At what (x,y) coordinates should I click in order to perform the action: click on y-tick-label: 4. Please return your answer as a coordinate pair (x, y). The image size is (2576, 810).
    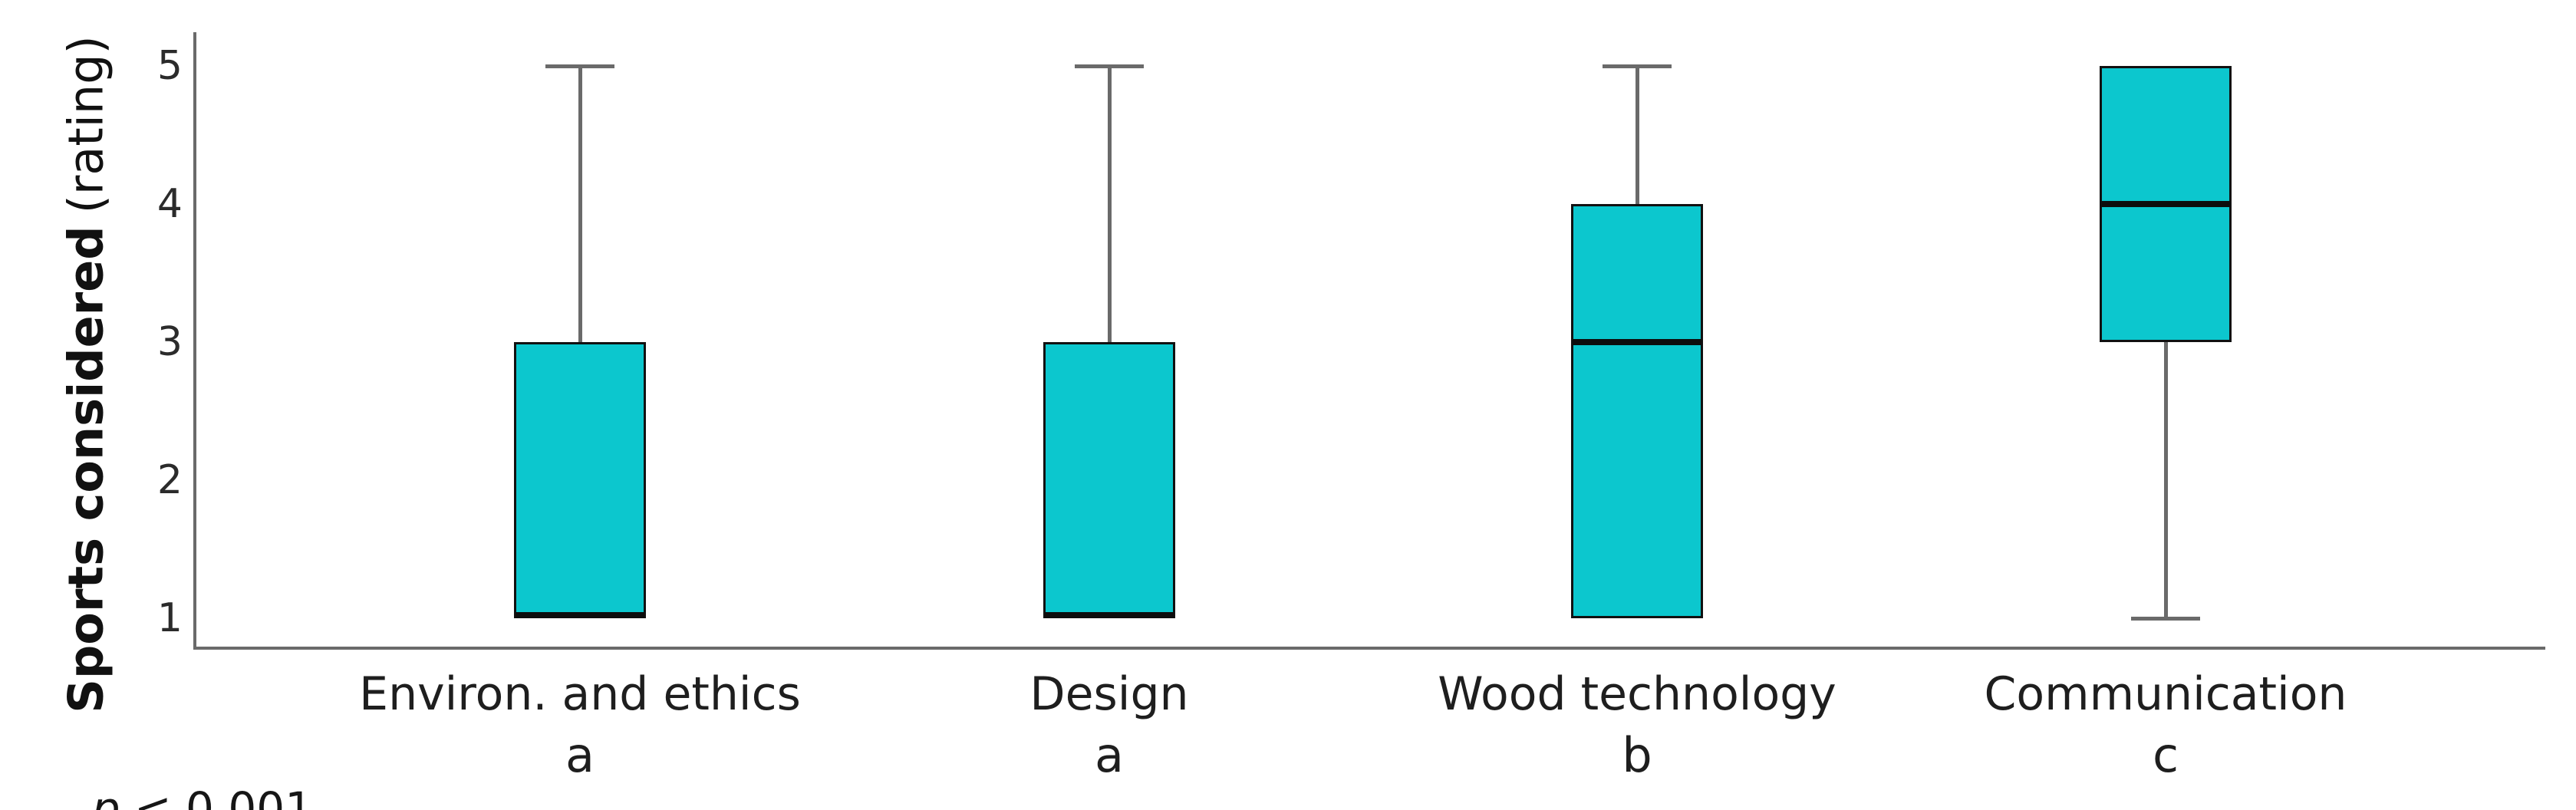
    Looking at the image, I should click on (169, 204).